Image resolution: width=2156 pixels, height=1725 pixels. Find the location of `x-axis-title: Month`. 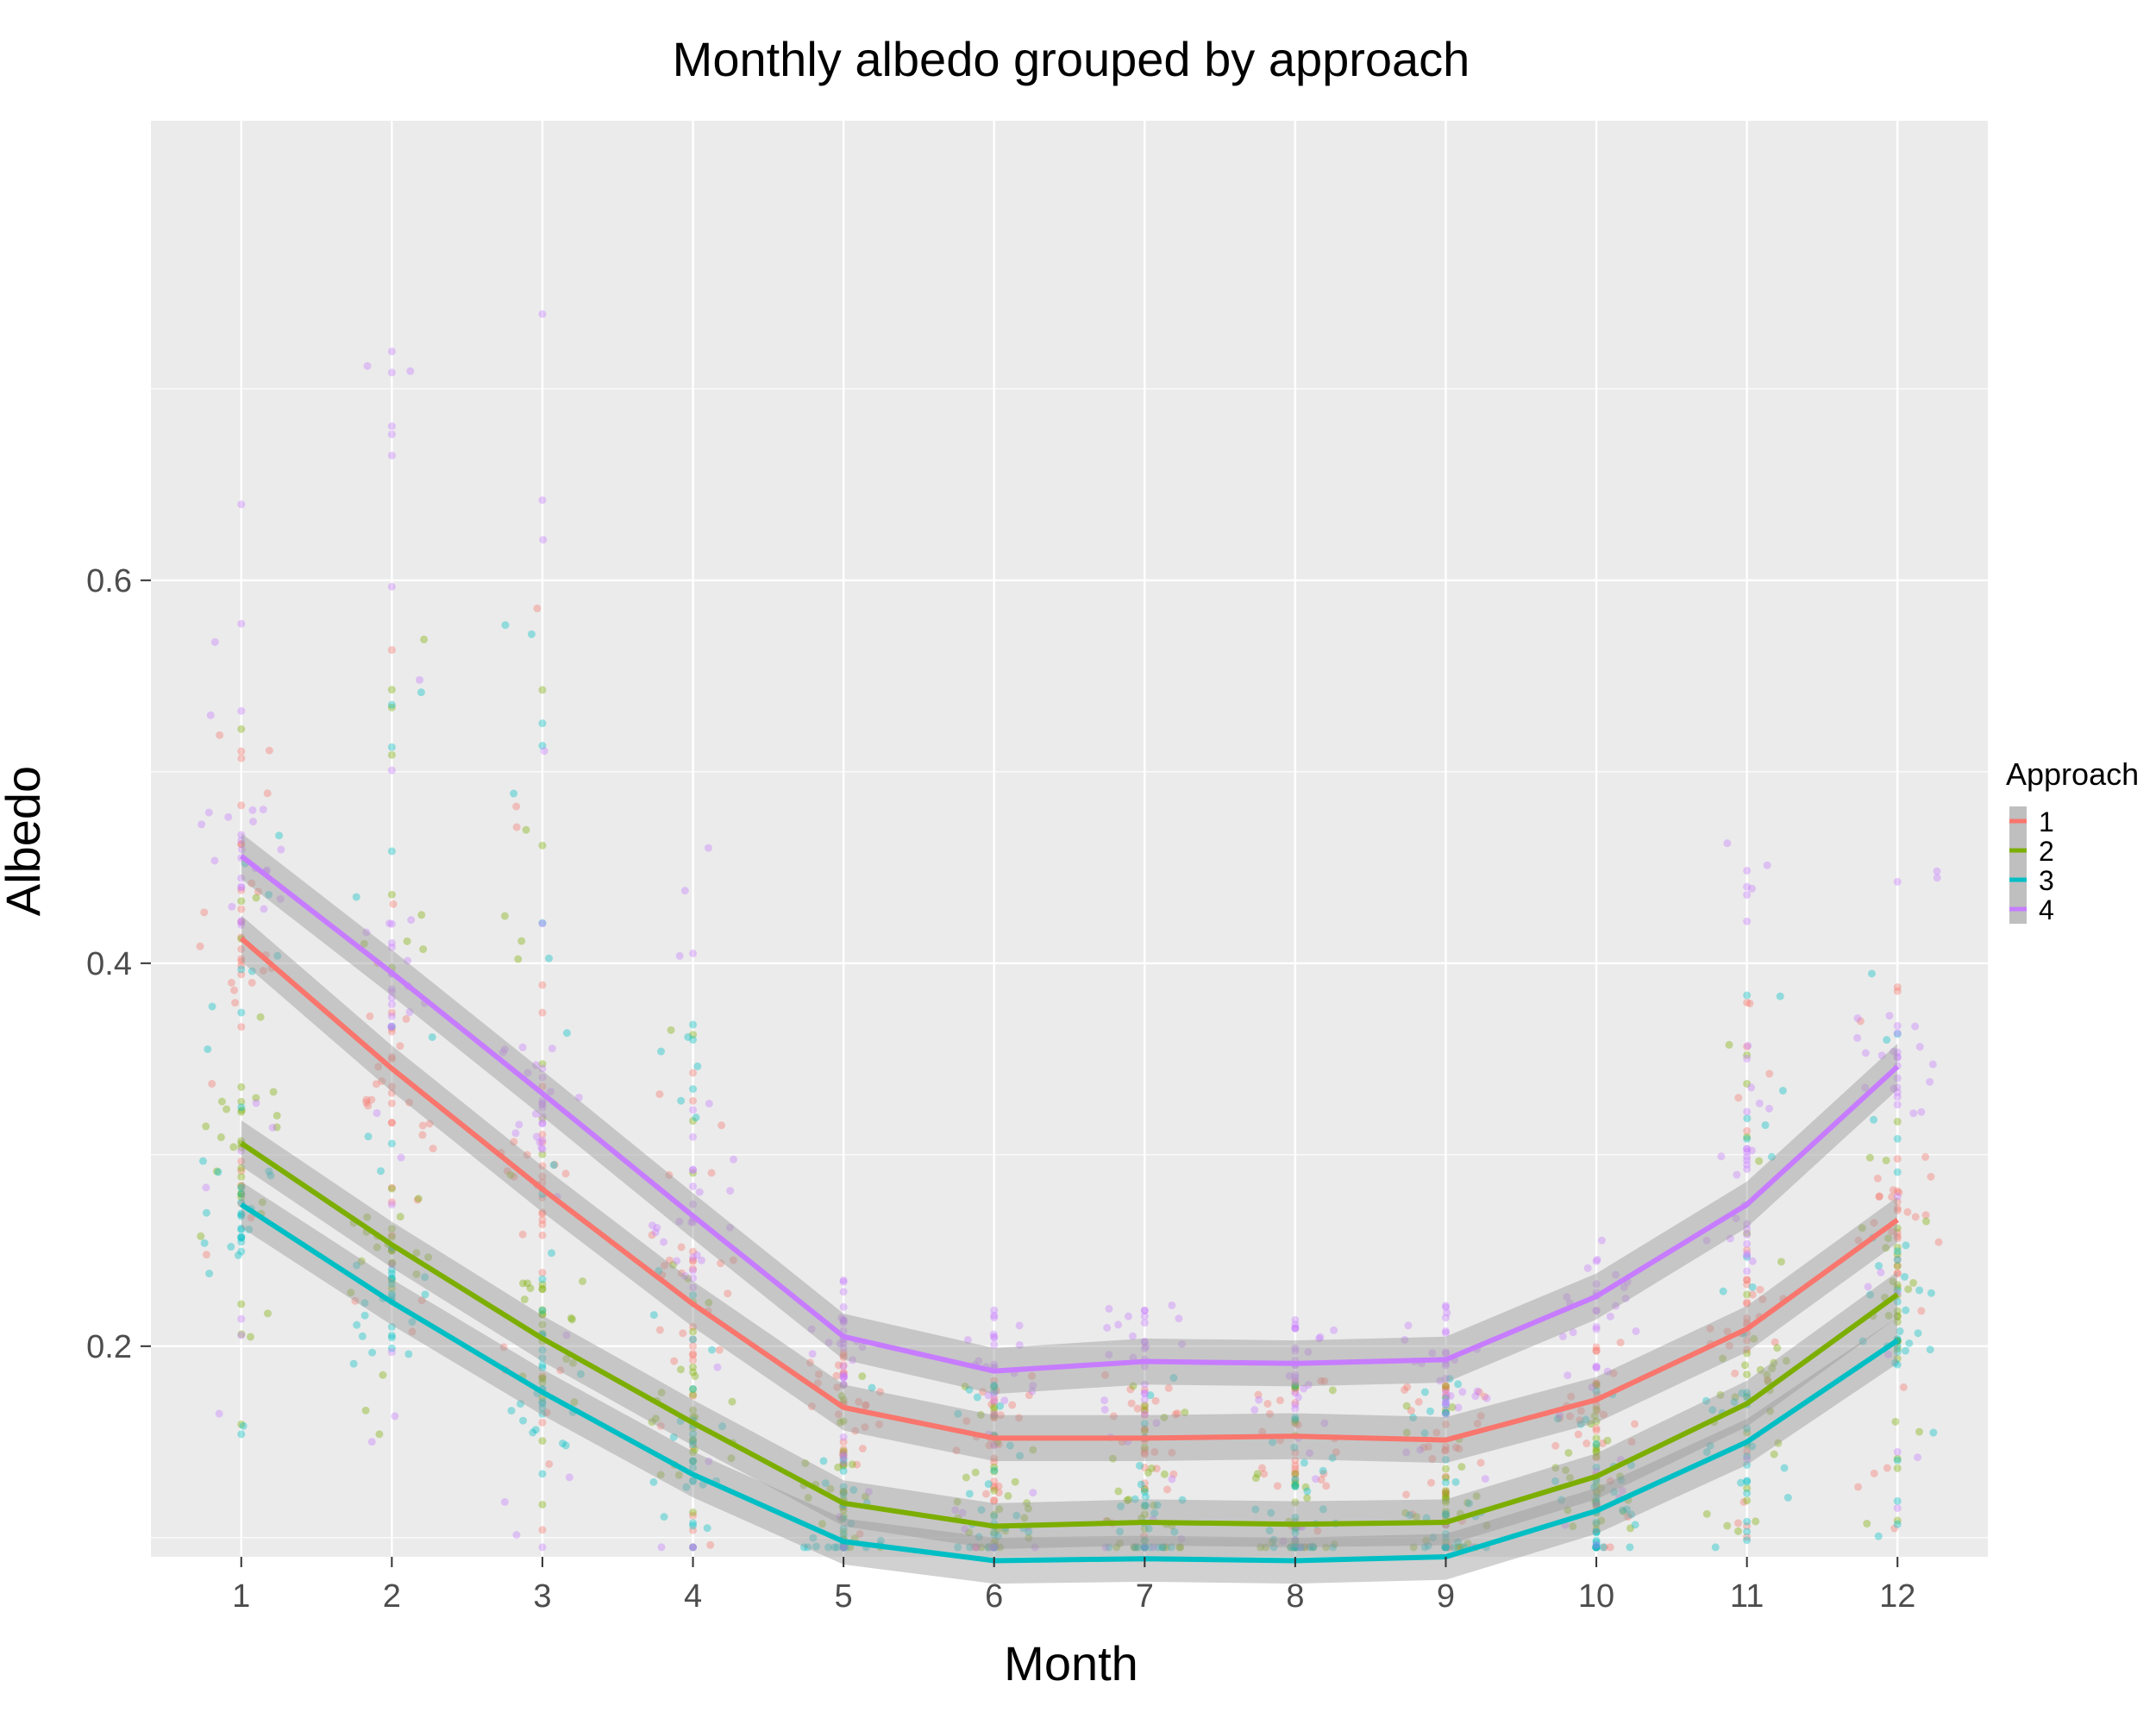

x-axis-title: Month is located at coordinates (1071, 1663).